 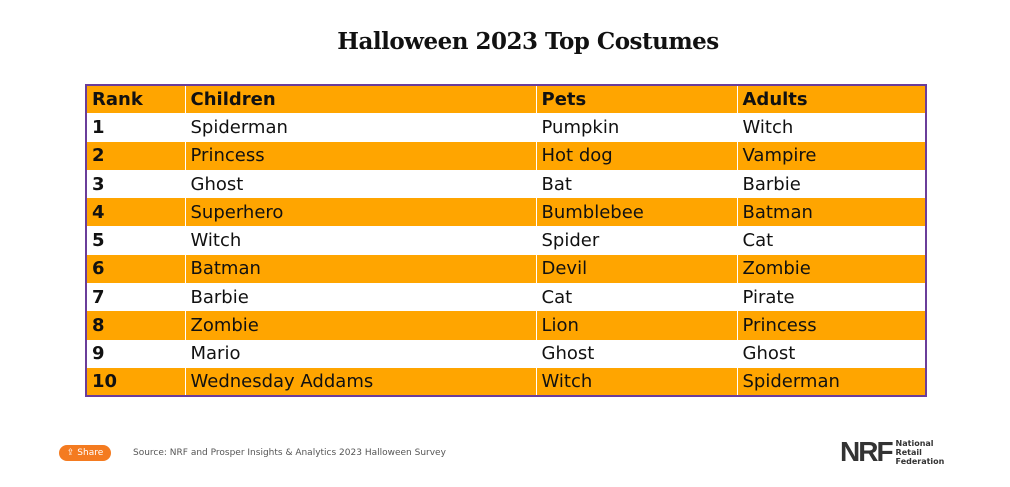 I want to click on table-row-cell: Bumblebee, so click(x=636, y=212).